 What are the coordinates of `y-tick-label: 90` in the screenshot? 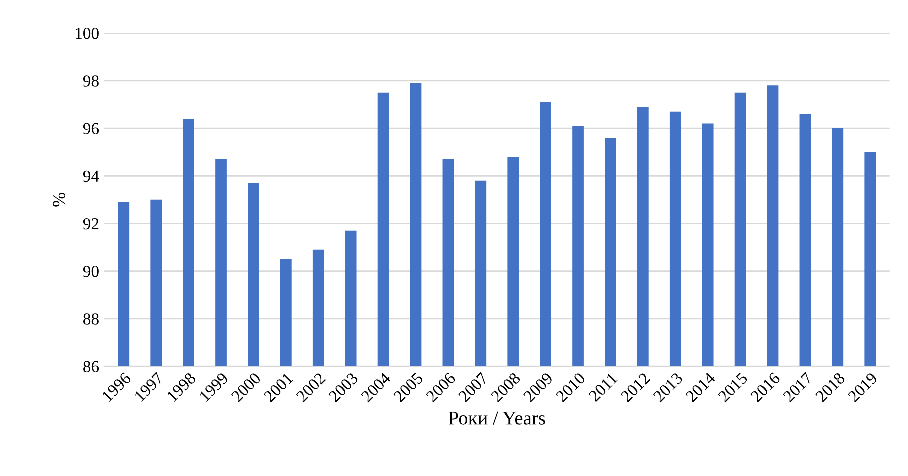 It's located at (91, 272).